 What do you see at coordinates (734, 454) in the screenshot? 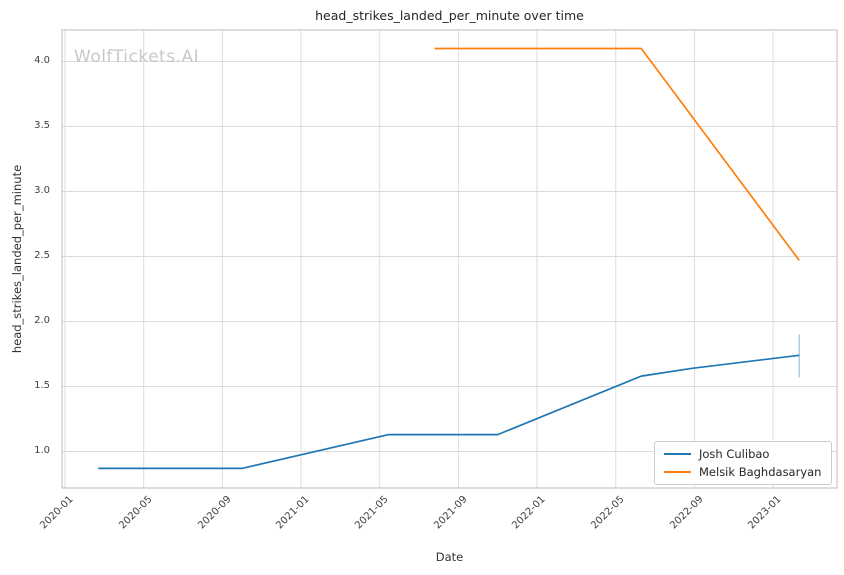
I see `legend-label: Josh Culibao` at bounding box center [734, 454].